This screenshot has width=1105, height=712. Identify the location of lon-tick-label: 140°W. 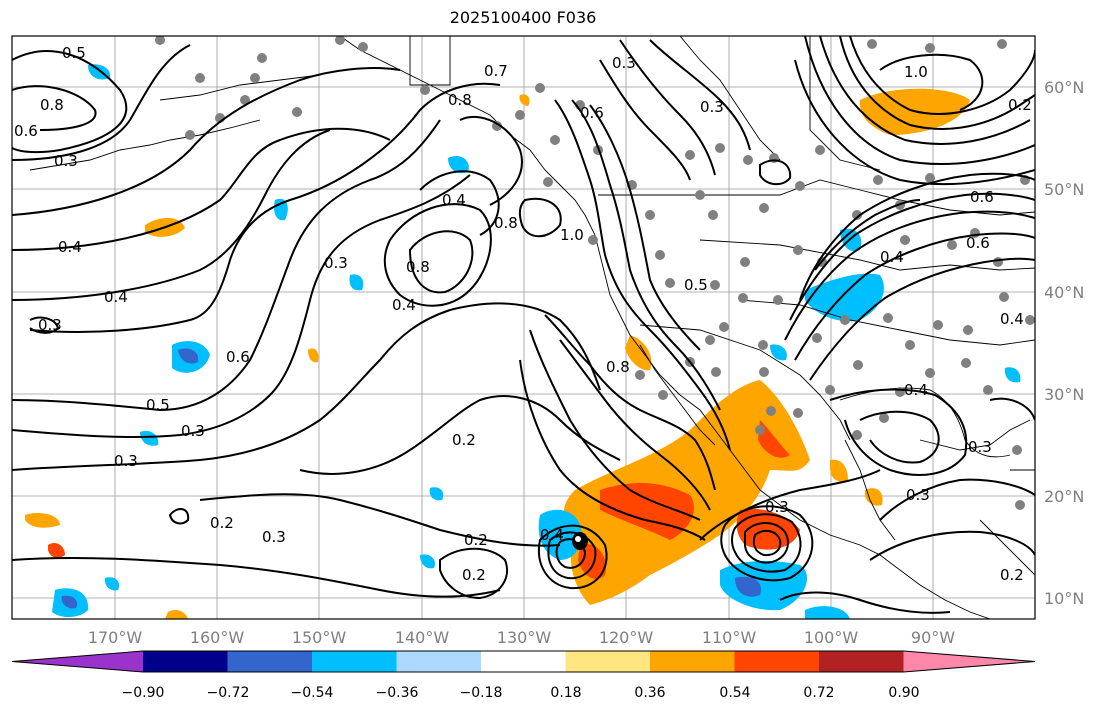
(422, 637).